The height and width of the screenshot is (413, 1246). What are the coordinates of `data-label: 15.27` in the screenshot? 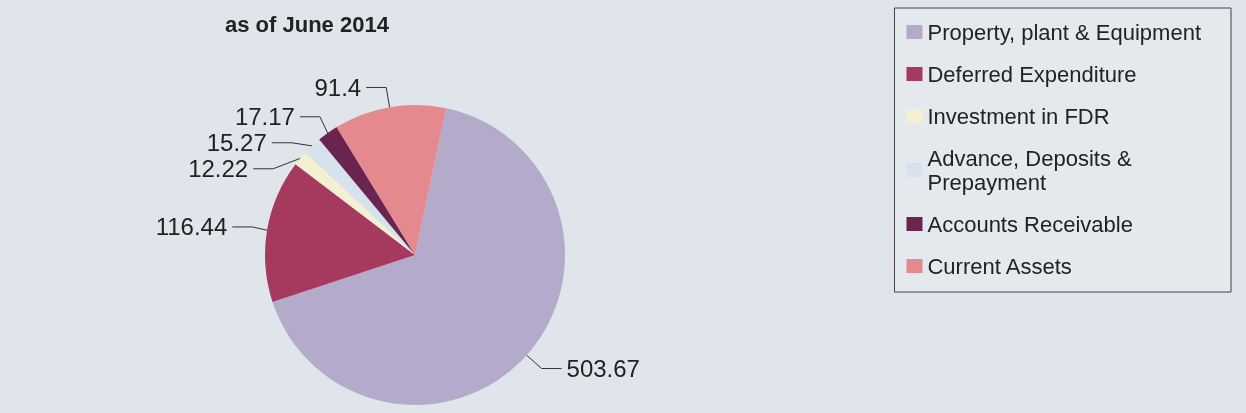 It's located at (236, 143).